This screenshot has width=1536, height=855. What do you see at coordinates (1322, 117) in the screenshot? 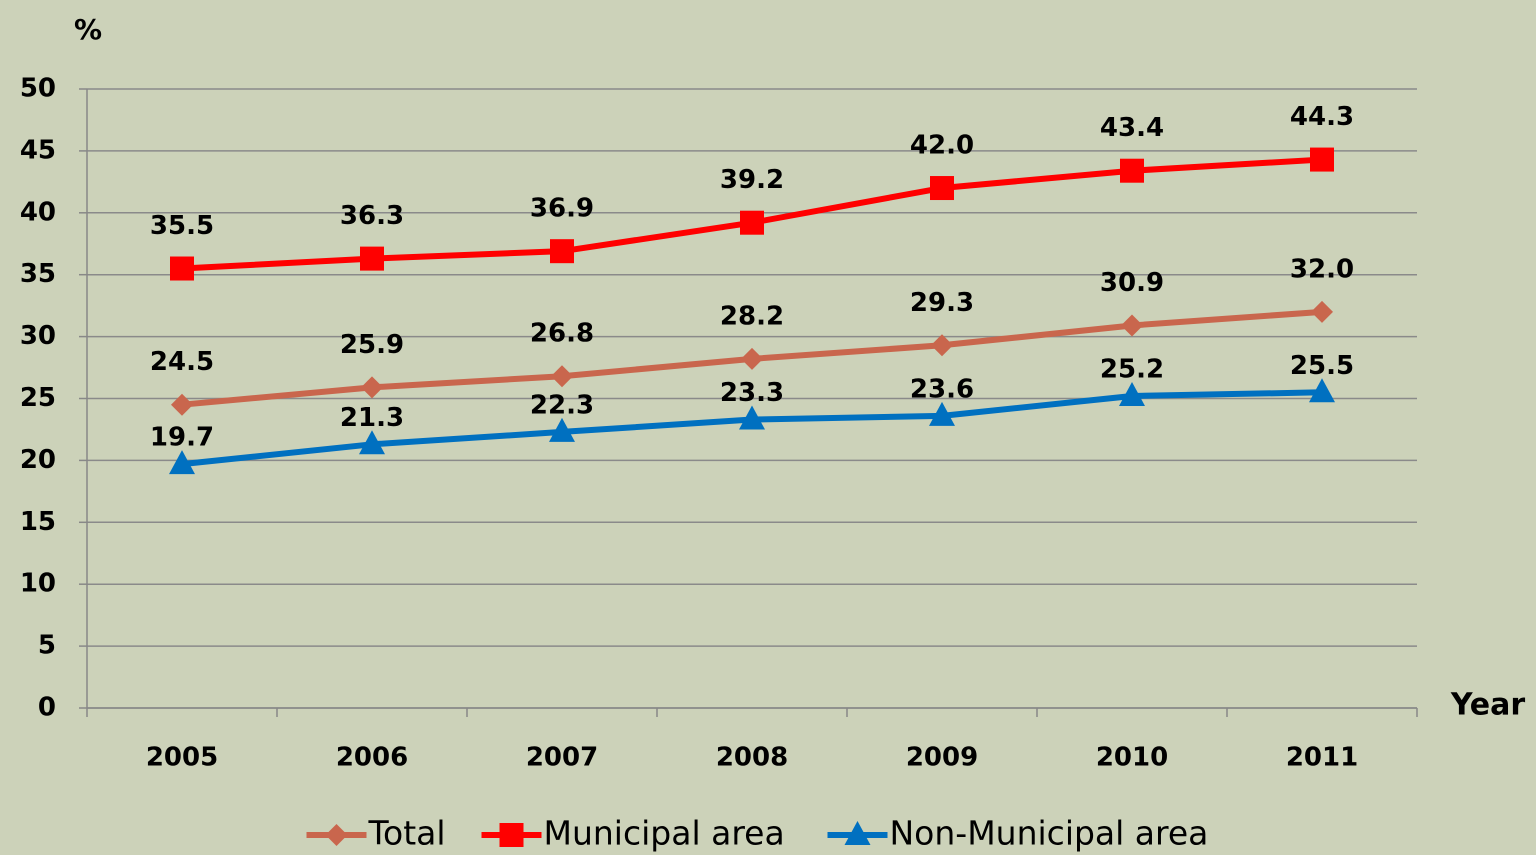
I see `data-label: 44.3` at bounding box center [1322, 117].